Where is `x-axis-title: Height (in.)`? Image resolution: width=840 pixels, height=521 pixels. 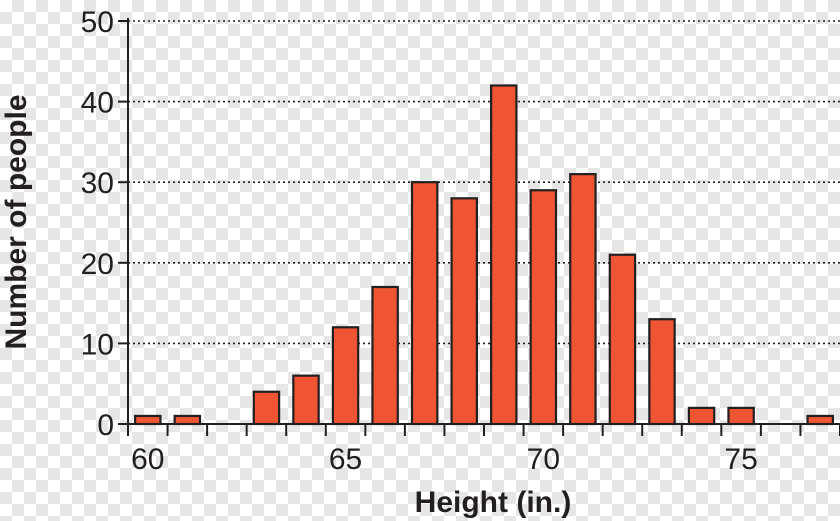
x-axis-title: Height (in.) is located at coordinates (493, 502).